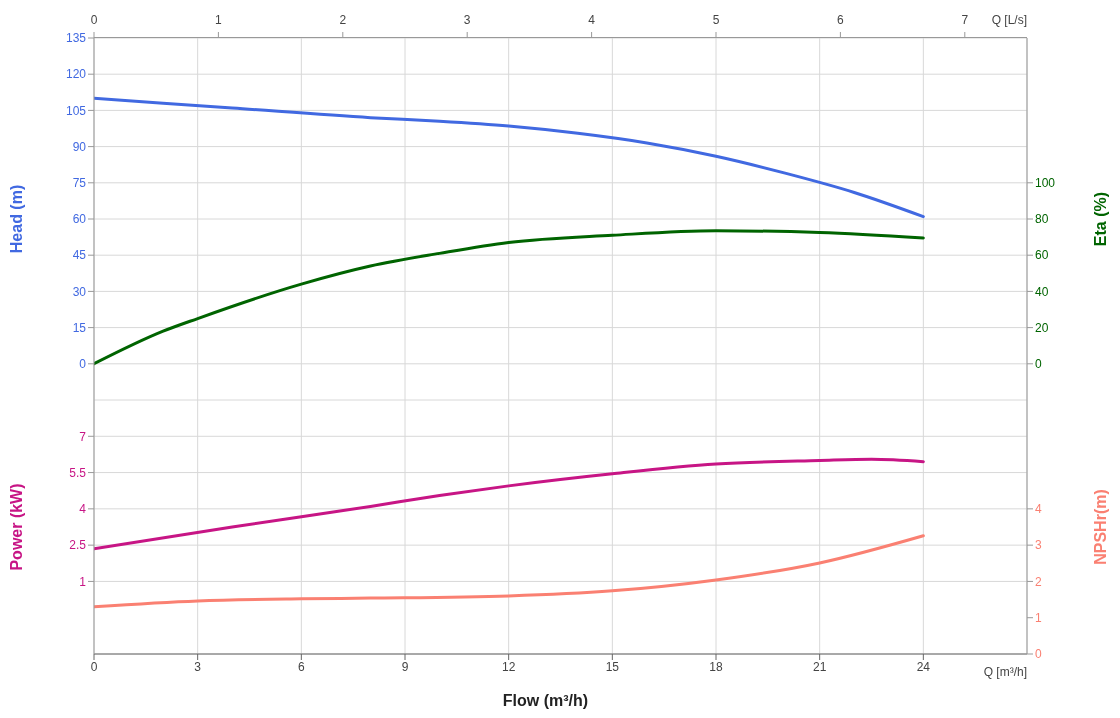 The image size is (1120, 718). I want to click on y2-tick-label: 2, so click(1038, 581).